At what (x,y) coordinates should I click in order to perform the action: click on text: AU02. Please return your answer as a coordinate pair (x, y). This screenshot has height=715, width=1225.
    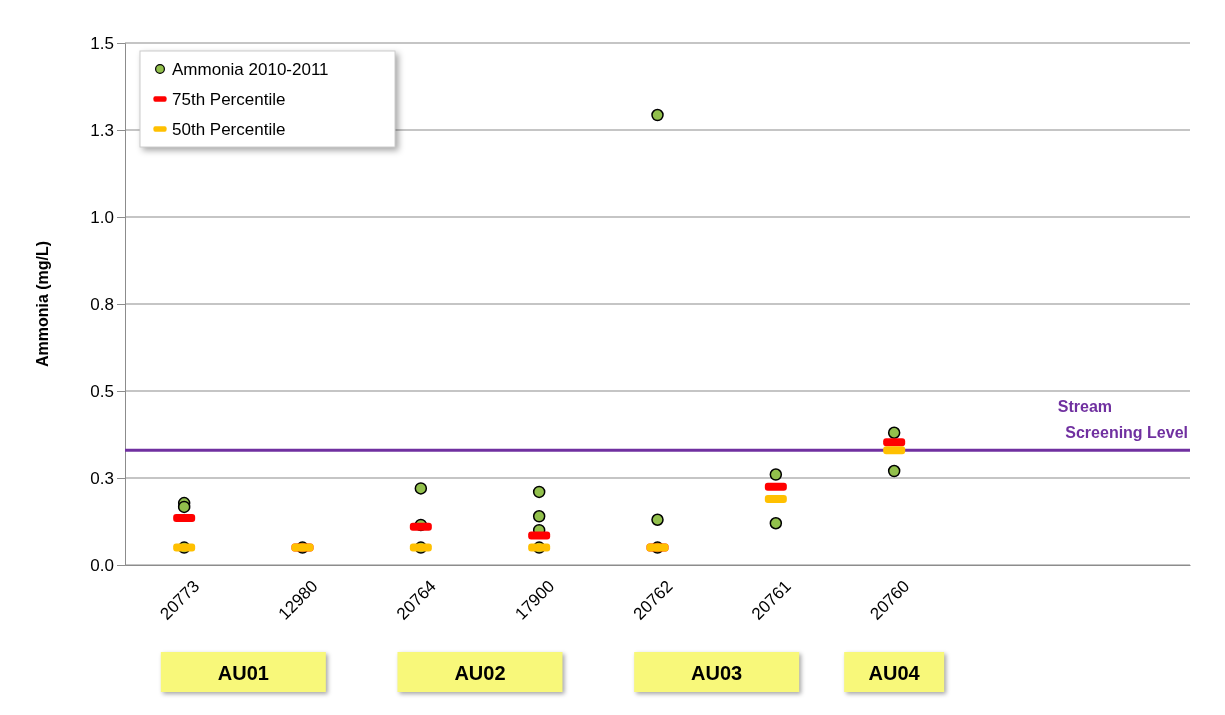
    Looking at the image, I should click on (480, 673).